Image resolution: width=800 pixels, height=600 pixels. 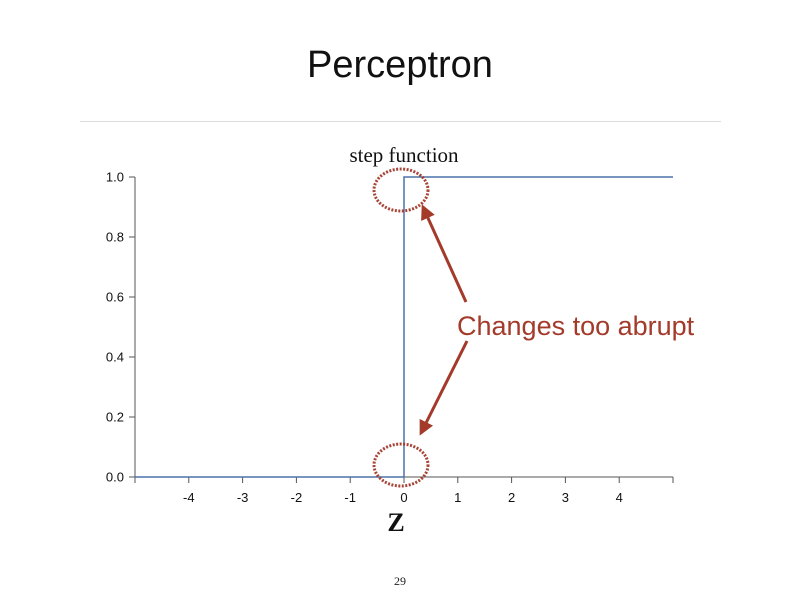 What do you see at coordinates (350, 497) in the screenshot?
I see `x-tick-label: -1` at bounding box center [350, 497].